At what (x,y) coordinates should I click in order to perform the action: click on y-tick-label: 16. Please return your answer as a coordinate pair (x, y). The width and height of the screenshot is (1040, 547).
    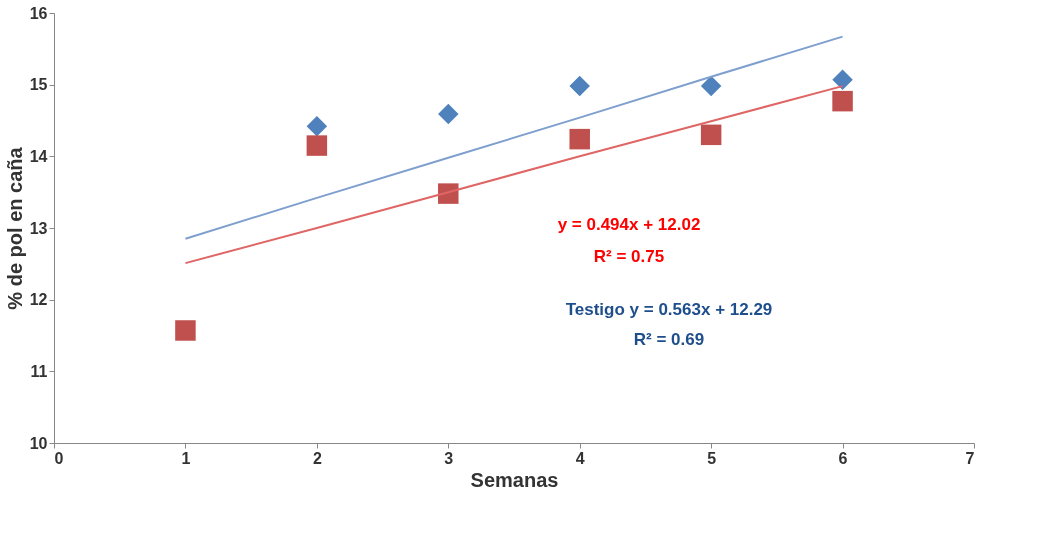
    Looking at the image, I should click on (38, 13).